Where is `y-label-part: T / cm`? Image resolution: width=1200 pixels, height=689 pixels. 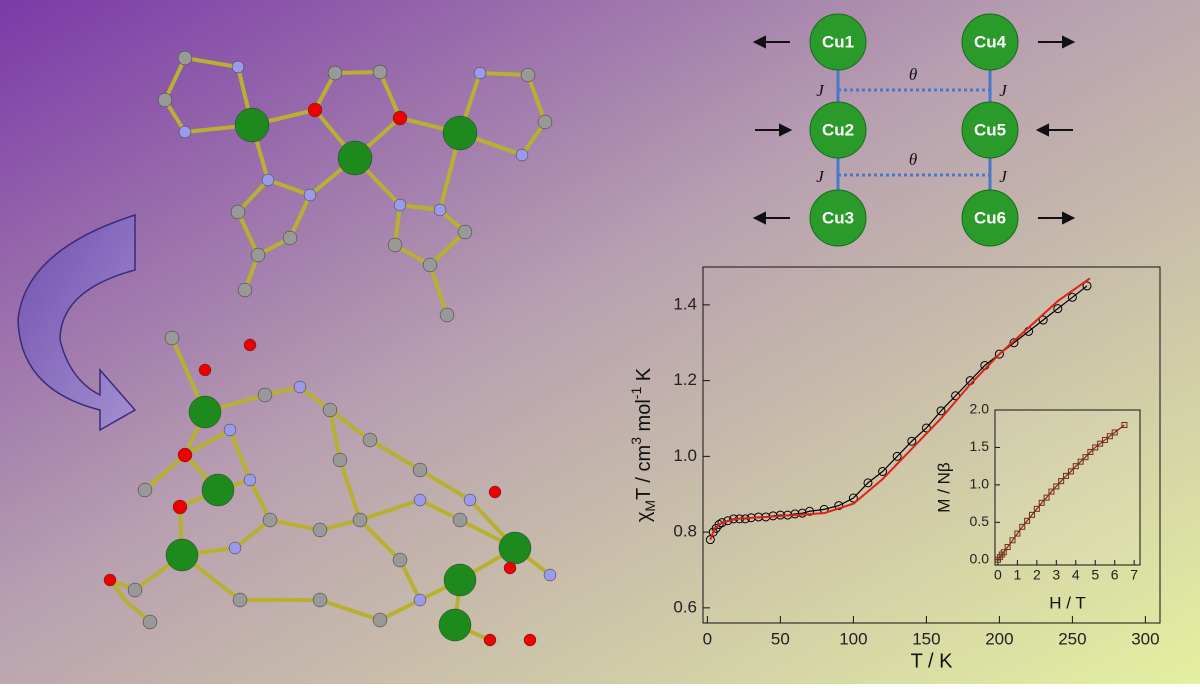 y-label-part: T / cm is located at coordinates (644, 472).